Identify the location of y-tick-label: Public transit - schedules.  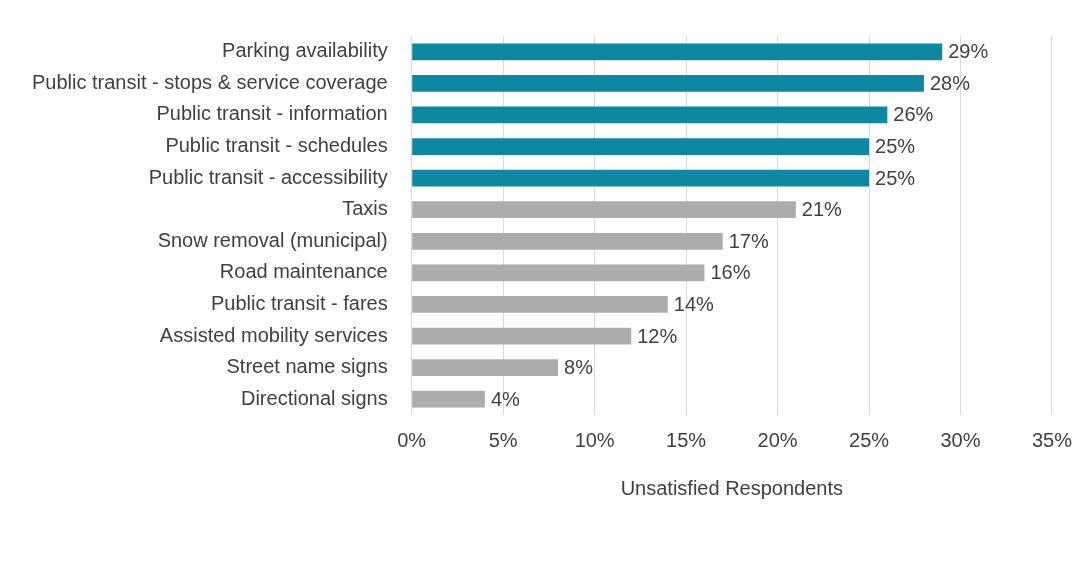
(276, 145).